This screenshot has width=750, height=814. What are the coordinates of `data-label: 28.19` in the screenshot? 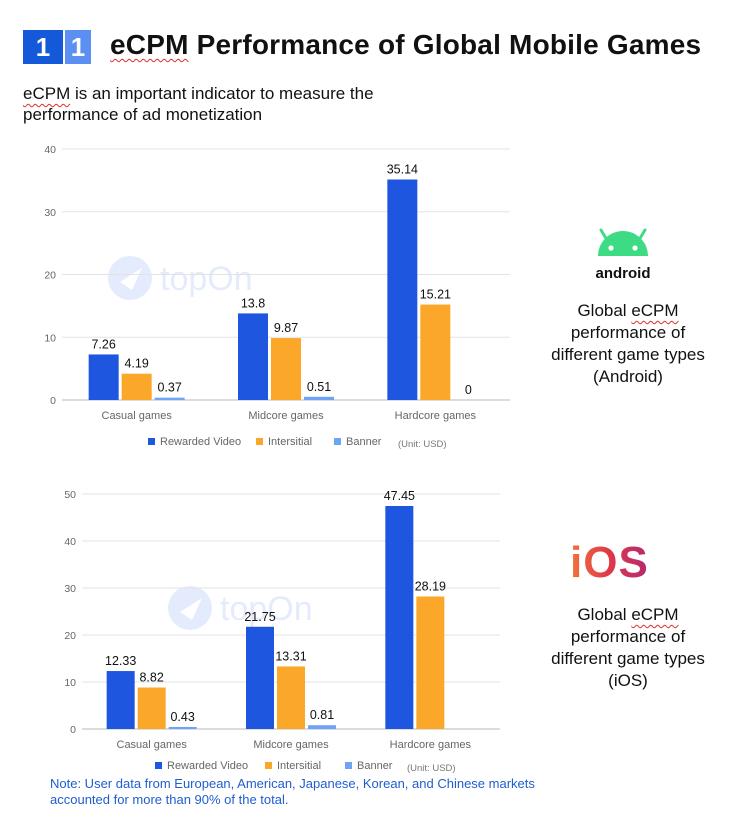 It's located at (430, 587).